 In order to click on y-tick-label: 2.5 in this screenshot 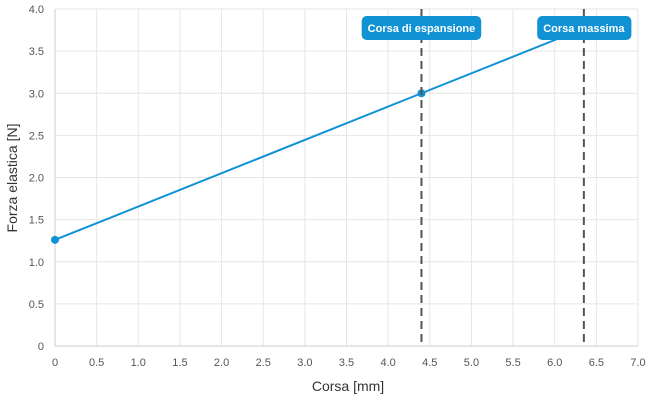, I will do `click(36, 136)`.